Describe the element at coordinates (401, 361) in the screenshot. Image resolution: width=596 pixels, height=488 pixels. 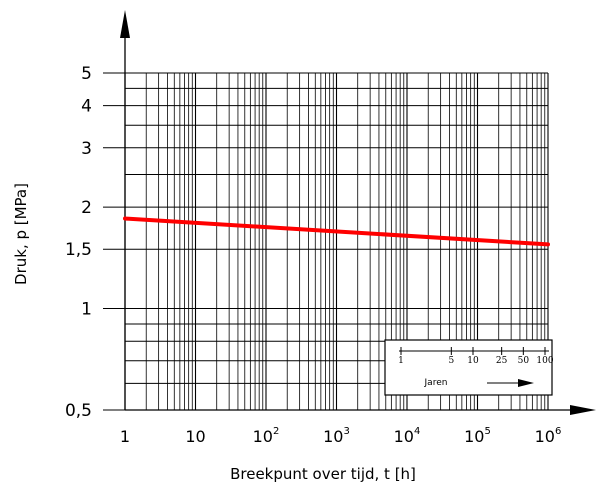
I see `inset-tick-label: 1` at that location.